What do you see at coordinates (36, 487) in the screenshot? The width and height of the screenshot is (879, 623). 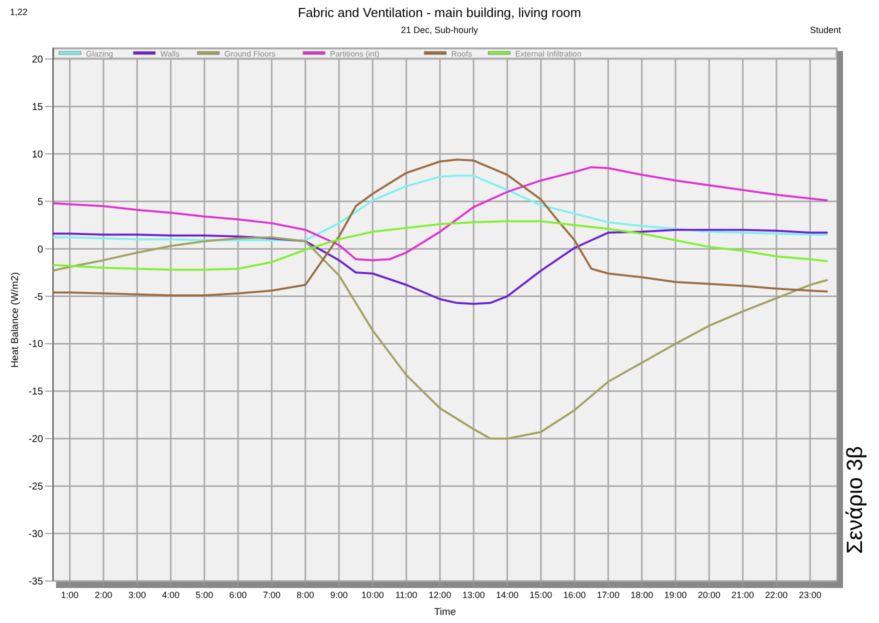 I see `y-tick-label: -25` at bounding box center [36, 487].